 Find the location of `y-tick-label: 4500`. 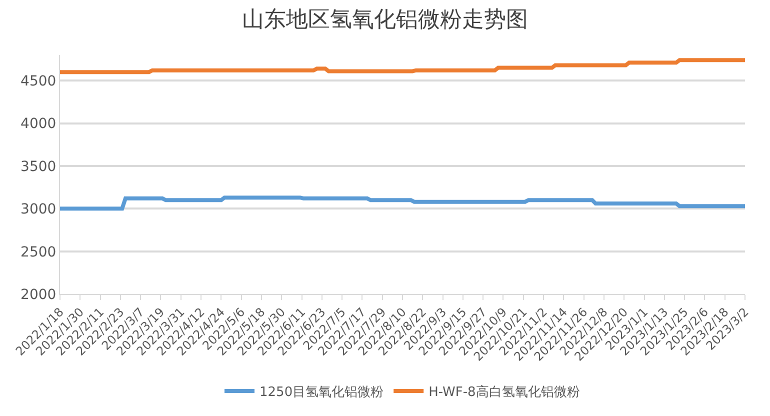

y-tick-label: 4500 is located at coordinates (38, 82).